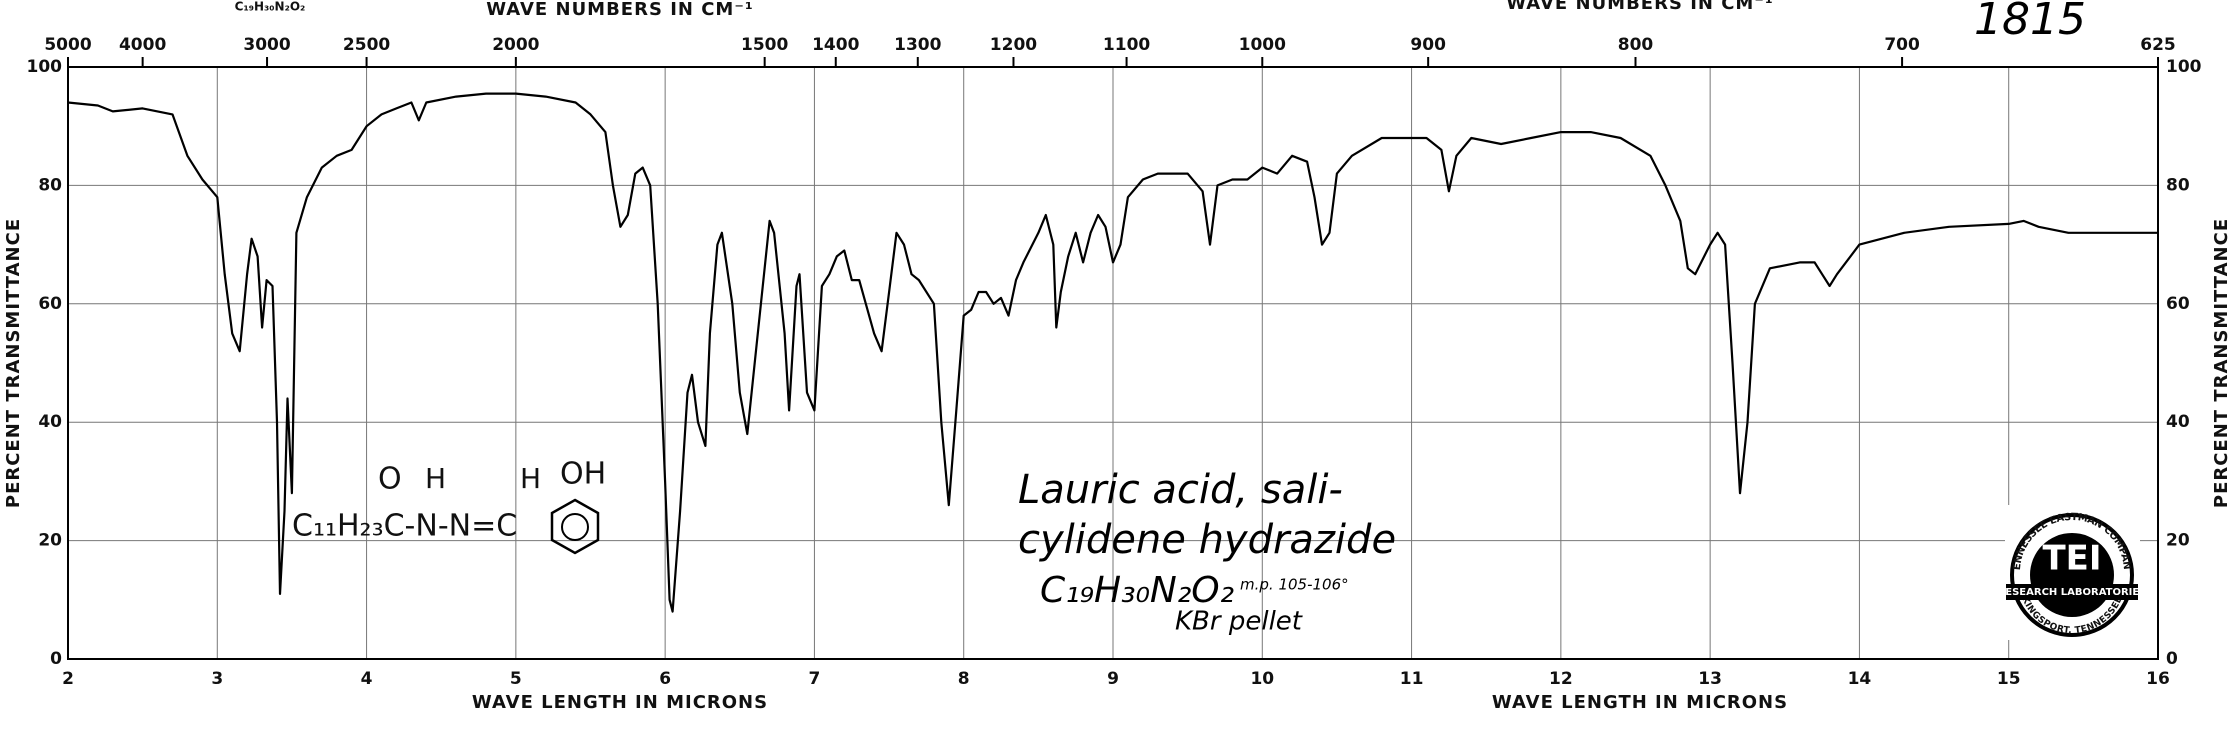  I want to click on x2-tick-label: 3000, so click(266, 45).